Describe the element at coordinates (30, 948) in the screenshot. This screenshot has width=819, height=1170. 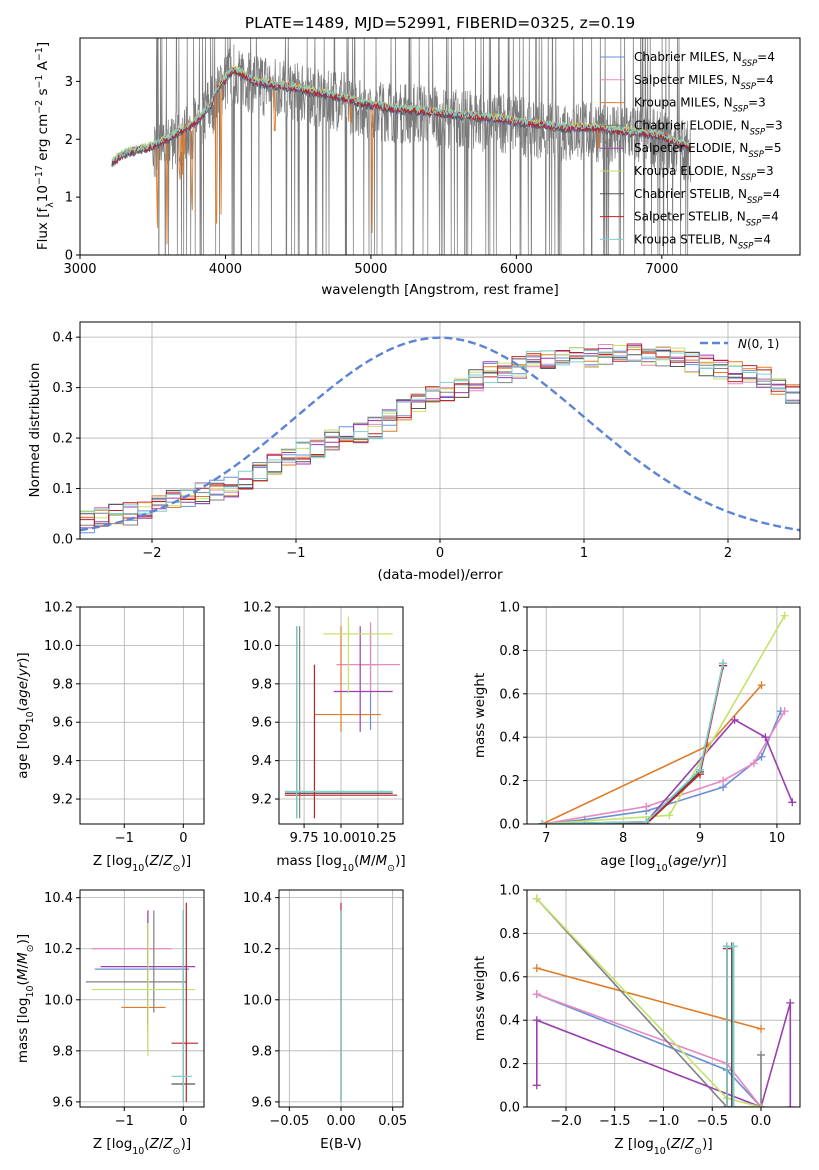
I see `text-part: ⊙` at that location.